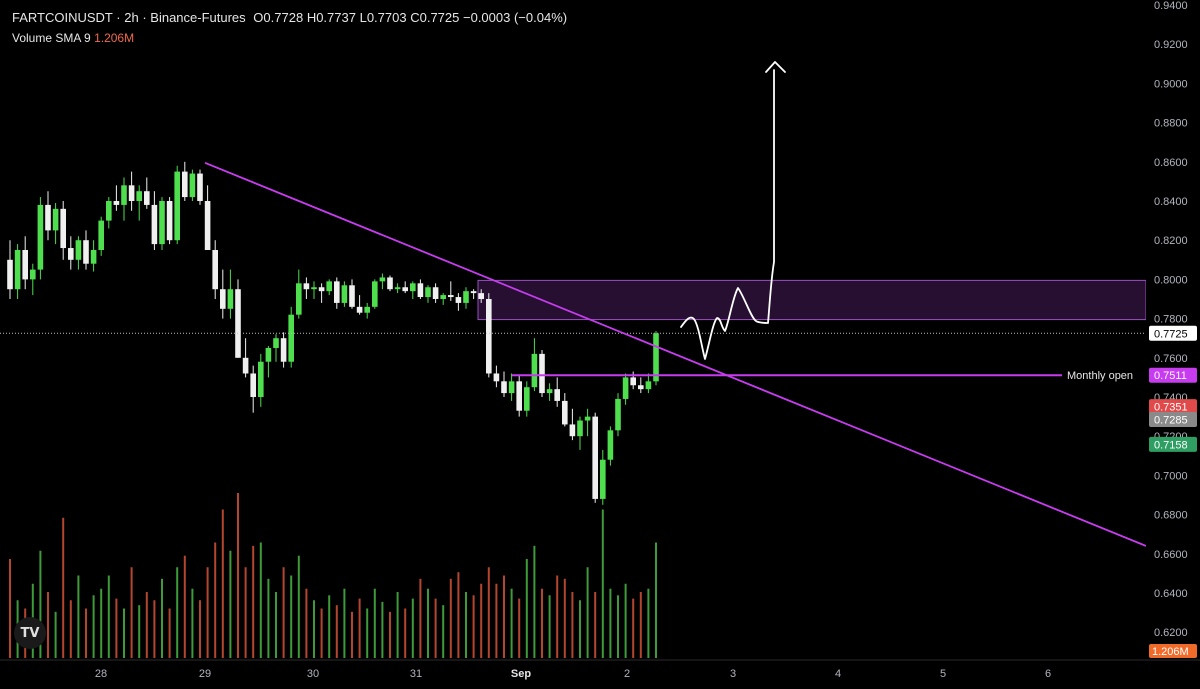 The height and width of the screenshot is (689, 1200). I want to click on tradingview-logo-icon: TV, so click(30, 633).